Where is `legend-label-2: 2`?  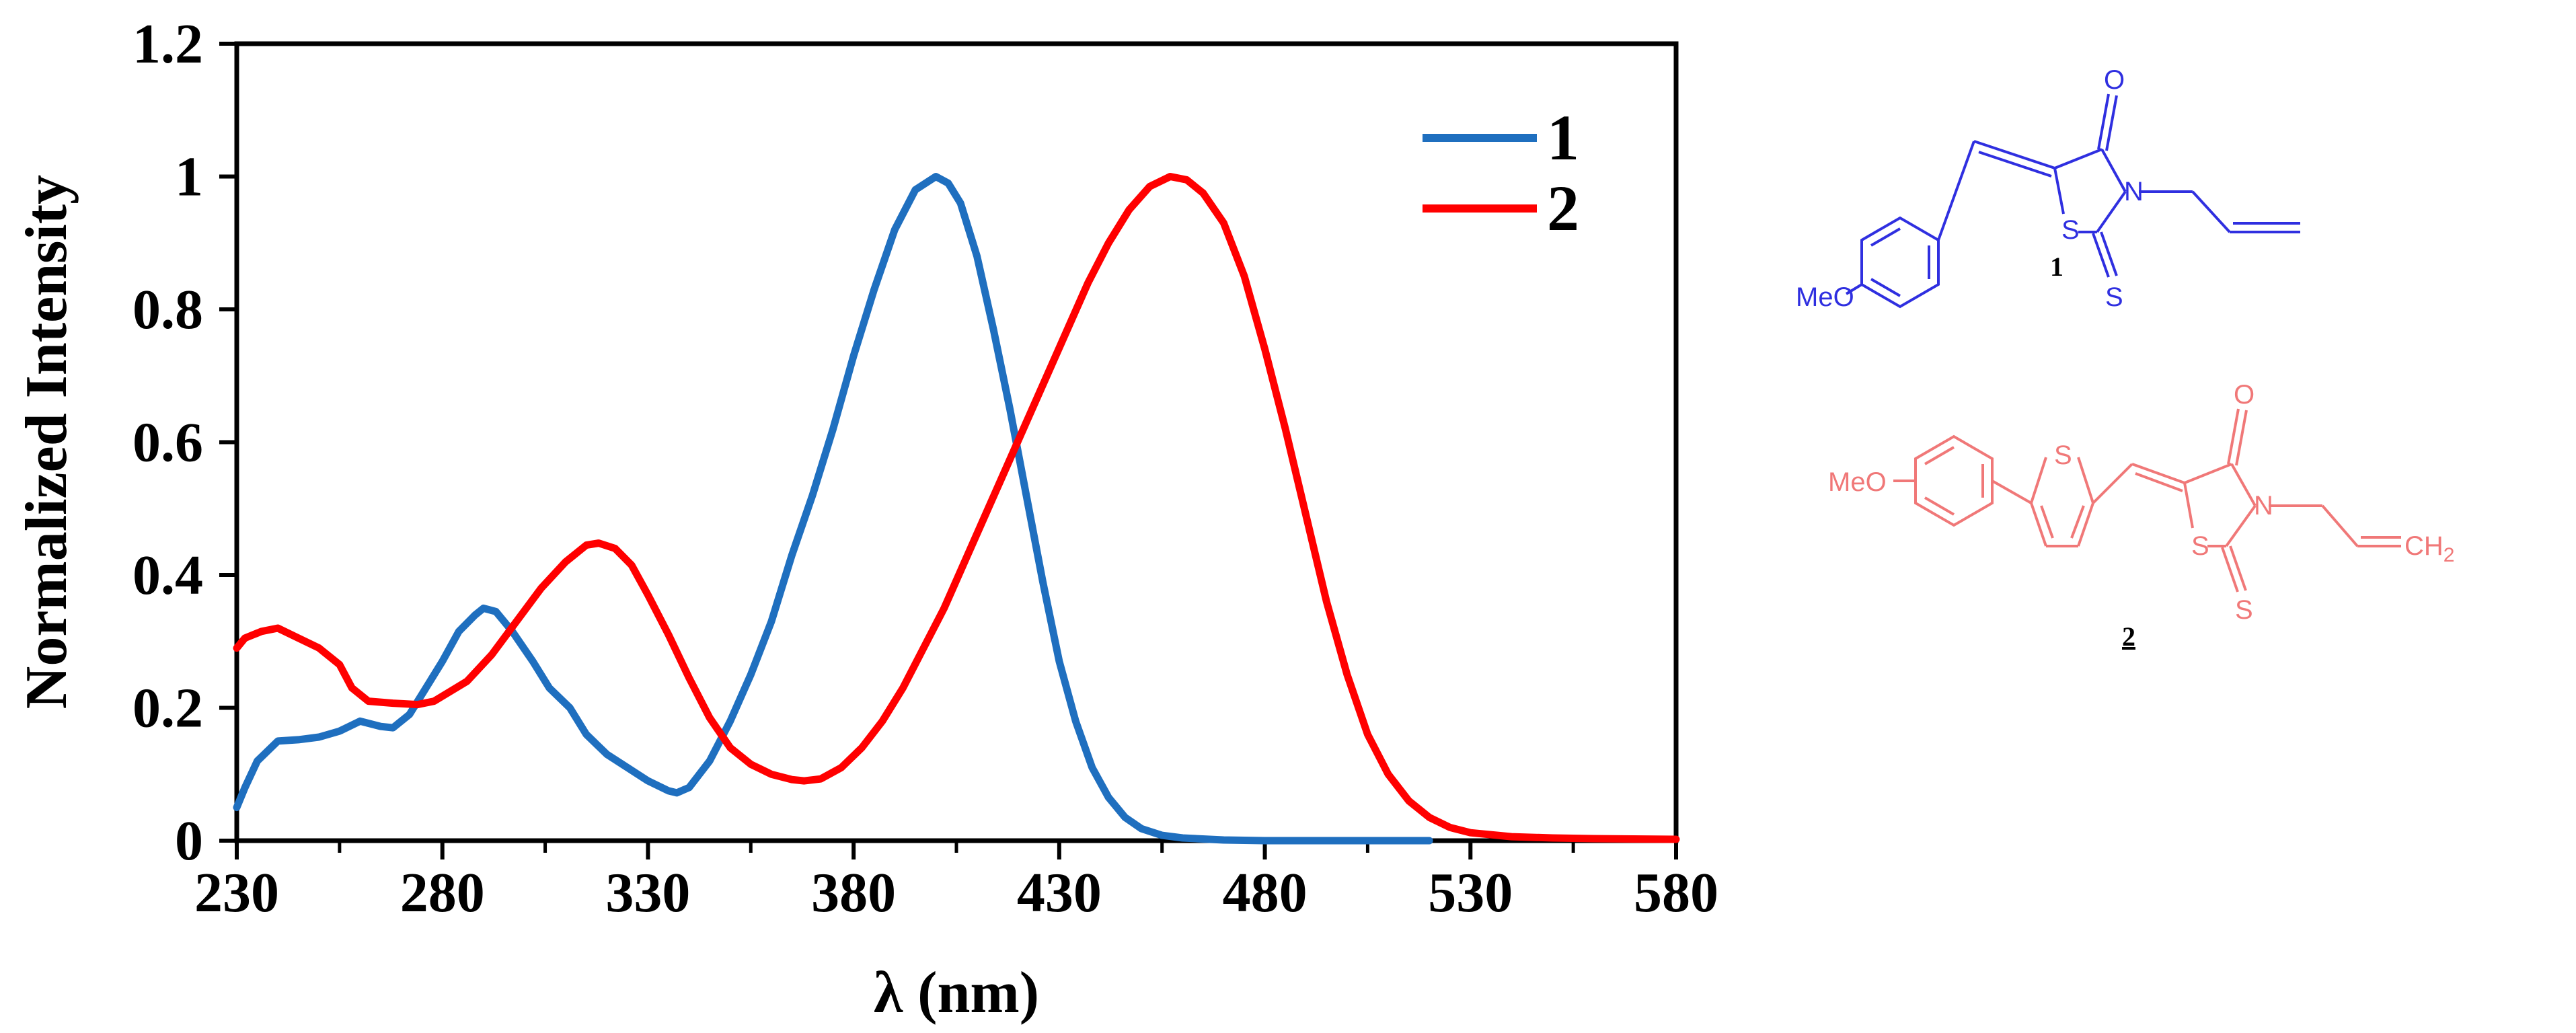 legend-label-2: 2 is located at coordinates (1563, 208).